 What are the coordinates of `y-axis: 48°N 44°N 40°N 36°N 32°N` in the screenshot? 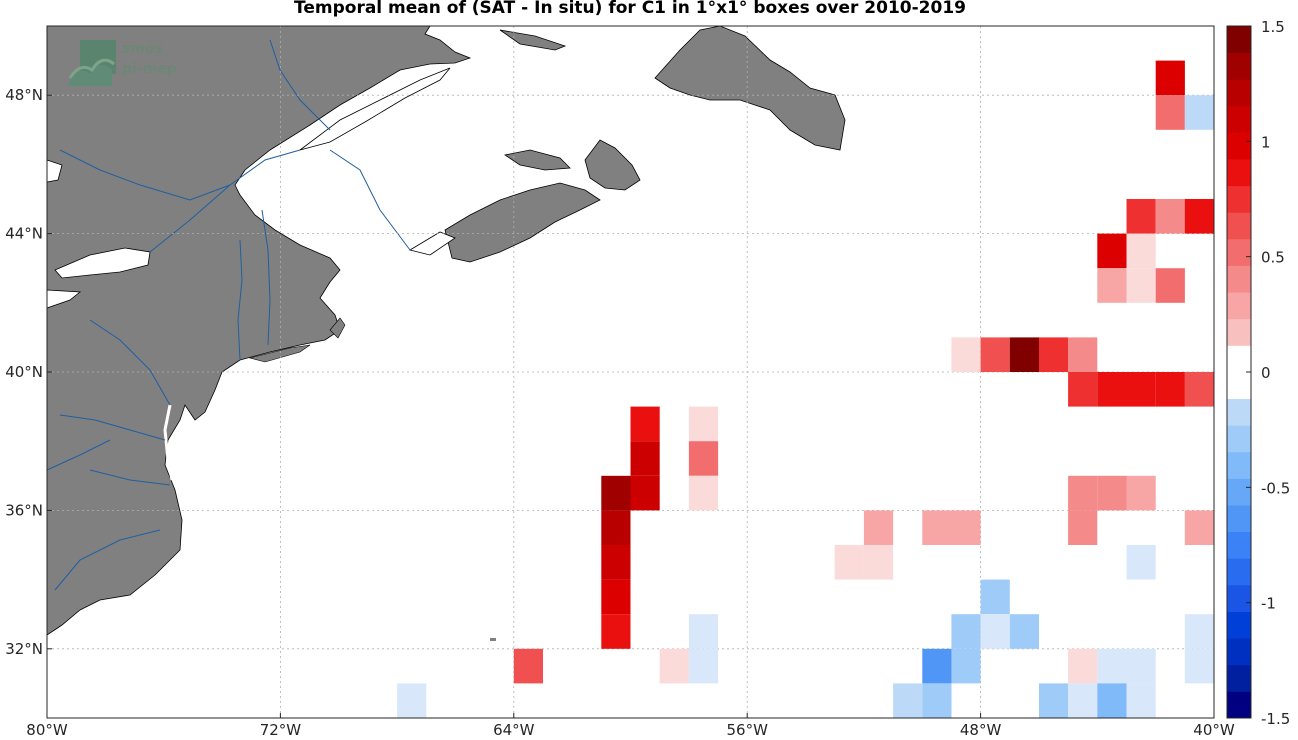 It's located at (28, 372).